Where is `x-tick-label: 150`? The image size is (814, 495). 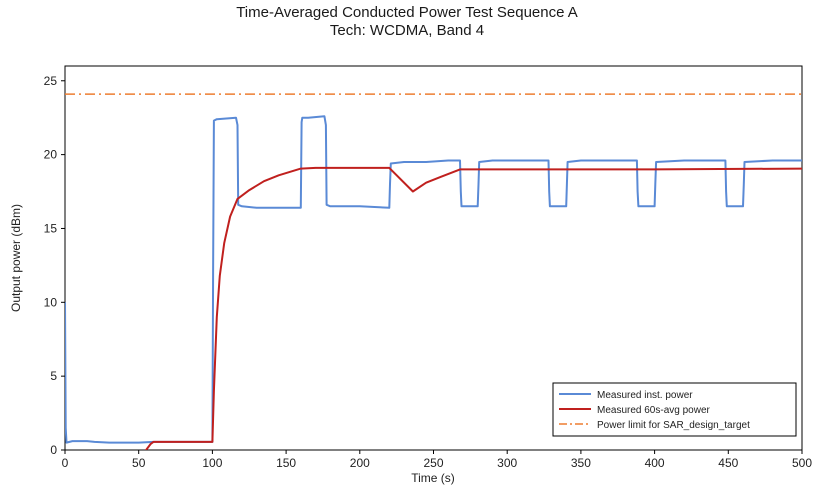 x-tick-label: 150 is located at coordinates (286, 463).